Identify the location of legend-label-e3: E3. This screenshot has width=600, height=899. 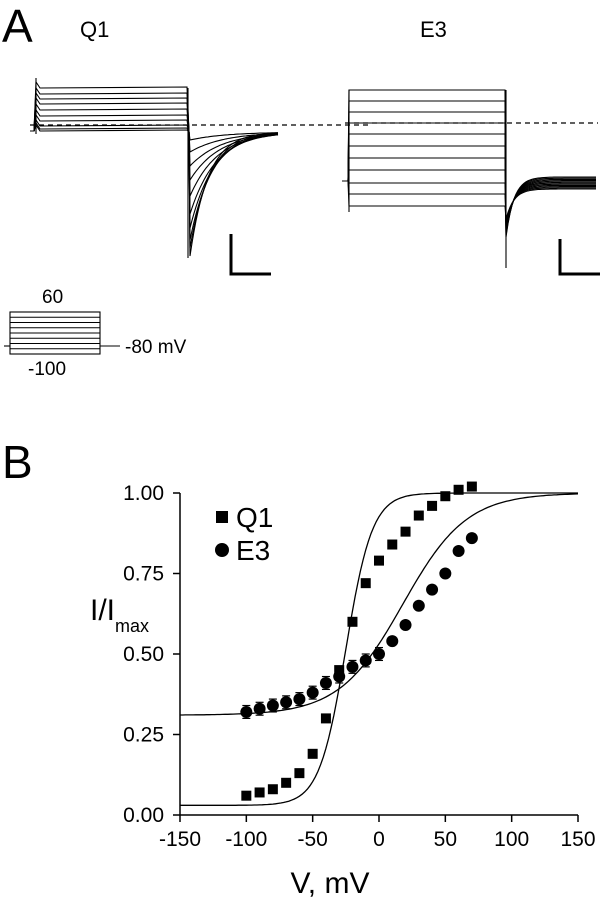
(253, 550).